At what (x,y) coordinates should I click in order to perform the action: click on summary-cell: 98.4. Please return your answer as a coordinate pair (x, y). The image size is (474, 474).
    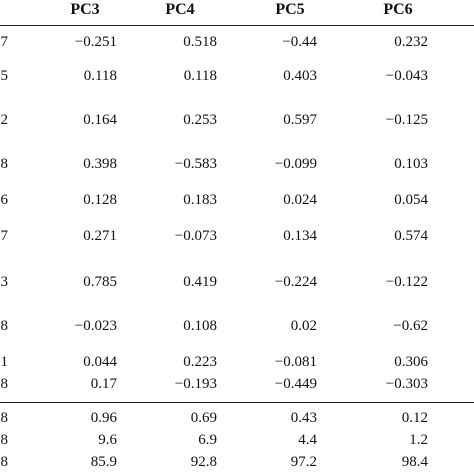
    Looking at the image, I should click on (414, 462).